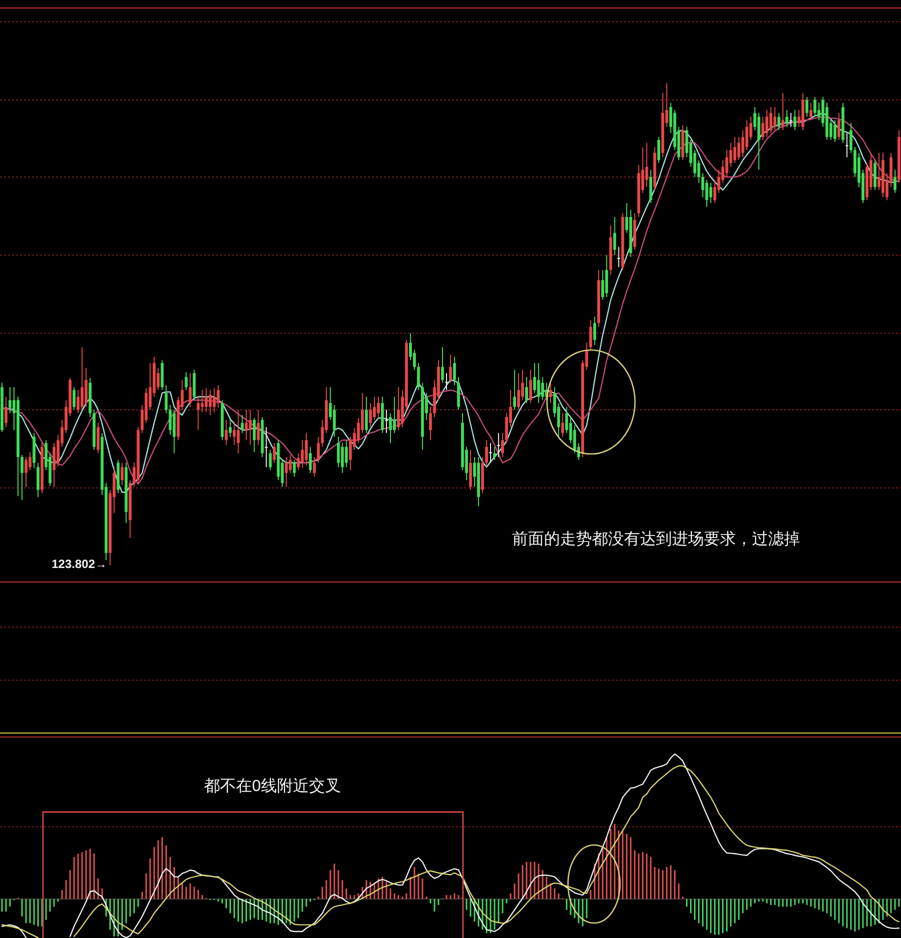 The width and height of the screenshot is (901, 938). I want to click on annotation: 前面的走势都没有达到进场要求，过滤掉, so click(656, 539).